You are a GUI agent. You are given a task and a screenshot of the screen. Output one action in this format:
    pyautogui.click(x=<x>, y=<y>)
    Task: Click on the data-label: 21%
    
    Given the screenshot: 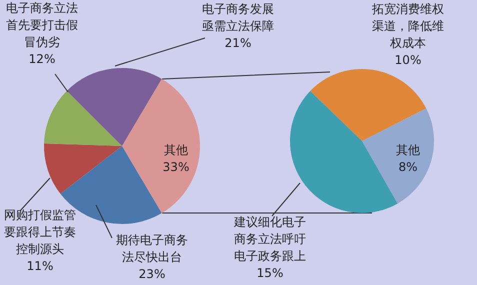 What is the action you would take?
    pyautogui.click(x=238, y=43)
    